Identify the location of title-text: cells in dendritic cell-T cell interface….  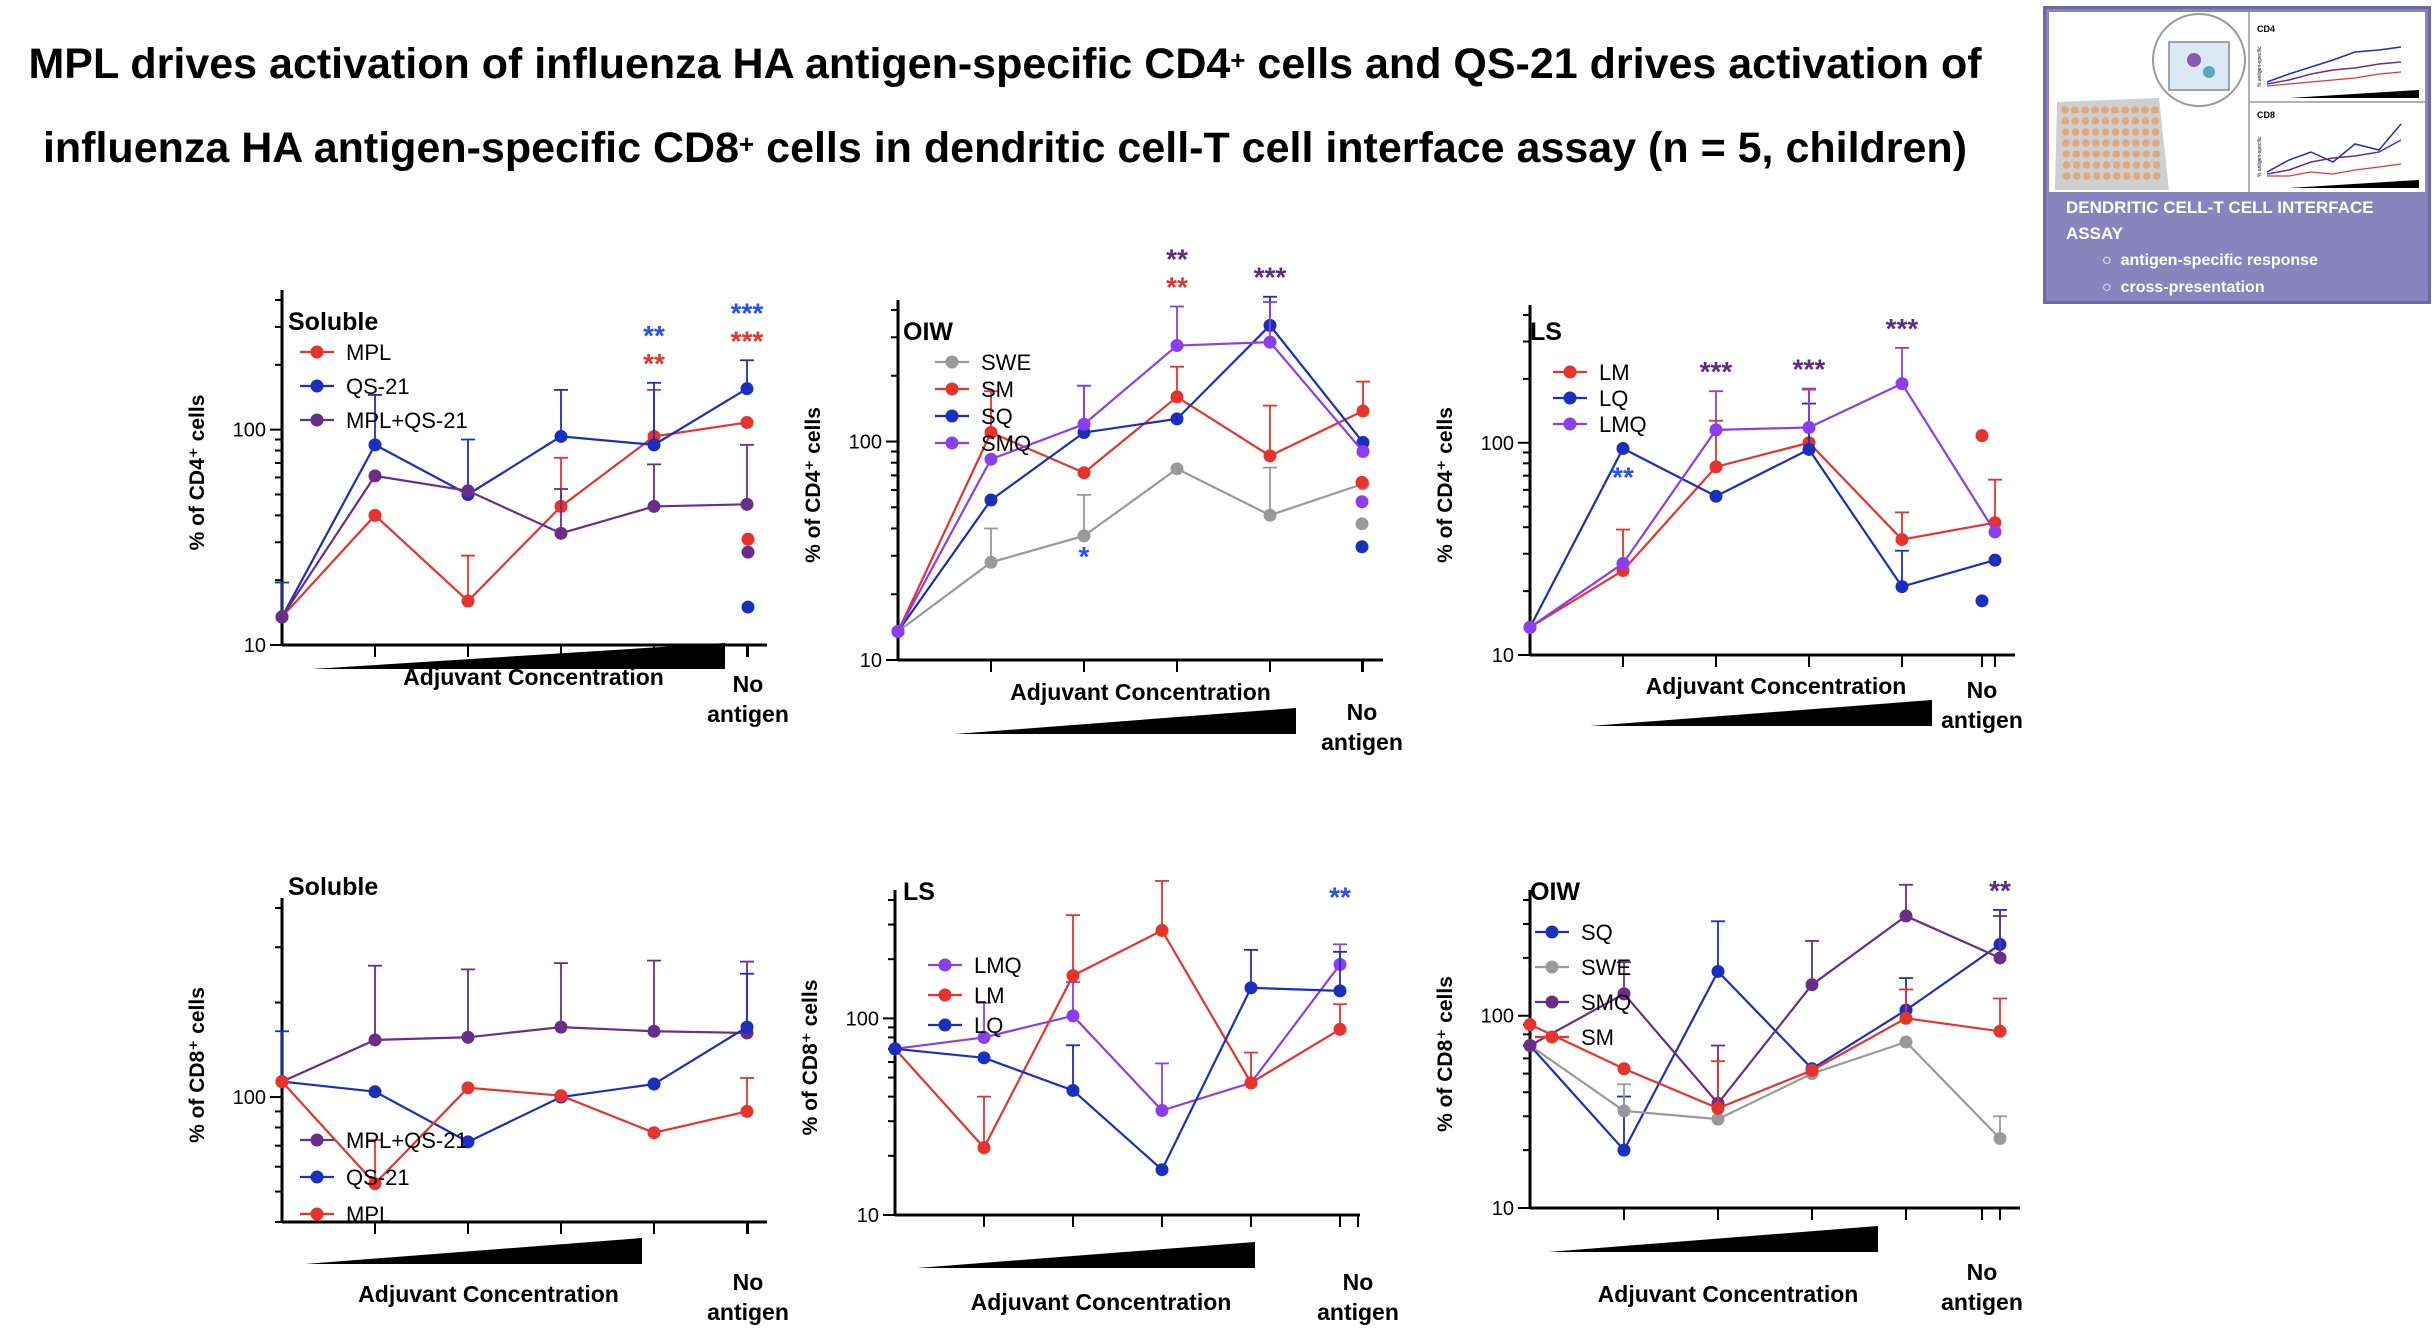
(1361, 148).